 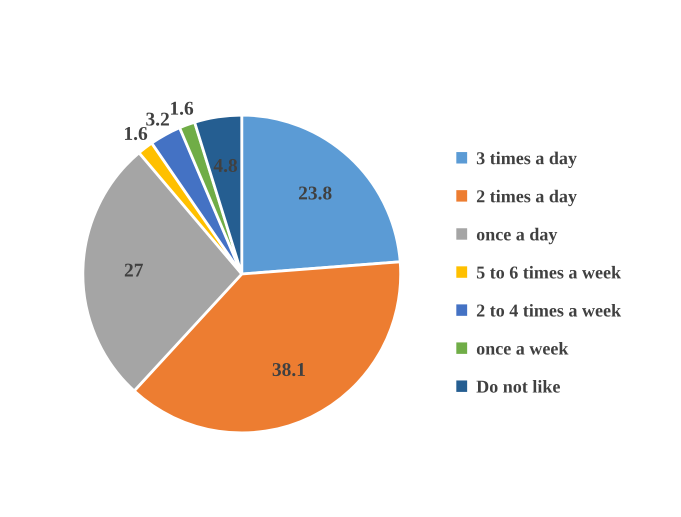 What do you see at coordinates (549, 272) in the screenshot?
I see `legend-label: 5 to 6 times a week` at bounding box center [549, 272].